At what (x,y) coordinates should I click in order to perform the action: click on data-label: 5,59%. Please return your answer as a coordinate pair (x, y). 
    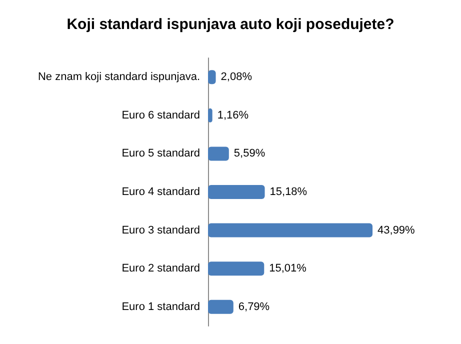
    Looking at the image, I should click on (250, 154).